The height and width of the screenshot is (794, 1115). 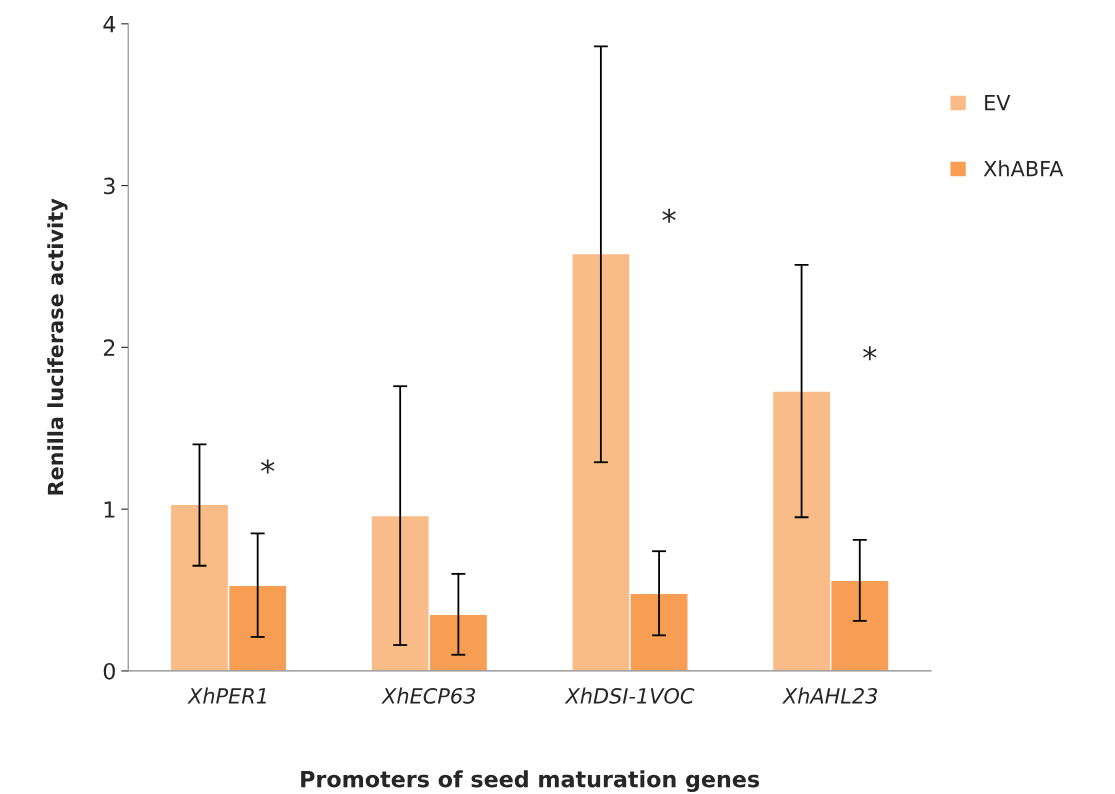 I want to click on x-tick-label: XhPER1, so click(x=226, y=695).